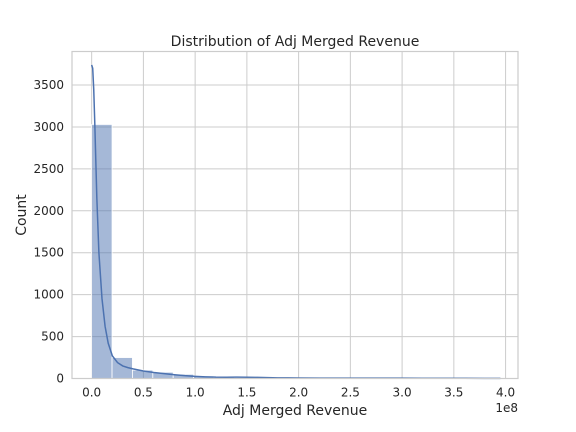  Describe the element at coordinates (48, 295) in the screenshot. I see `y-tick-label: 1000` at that location.